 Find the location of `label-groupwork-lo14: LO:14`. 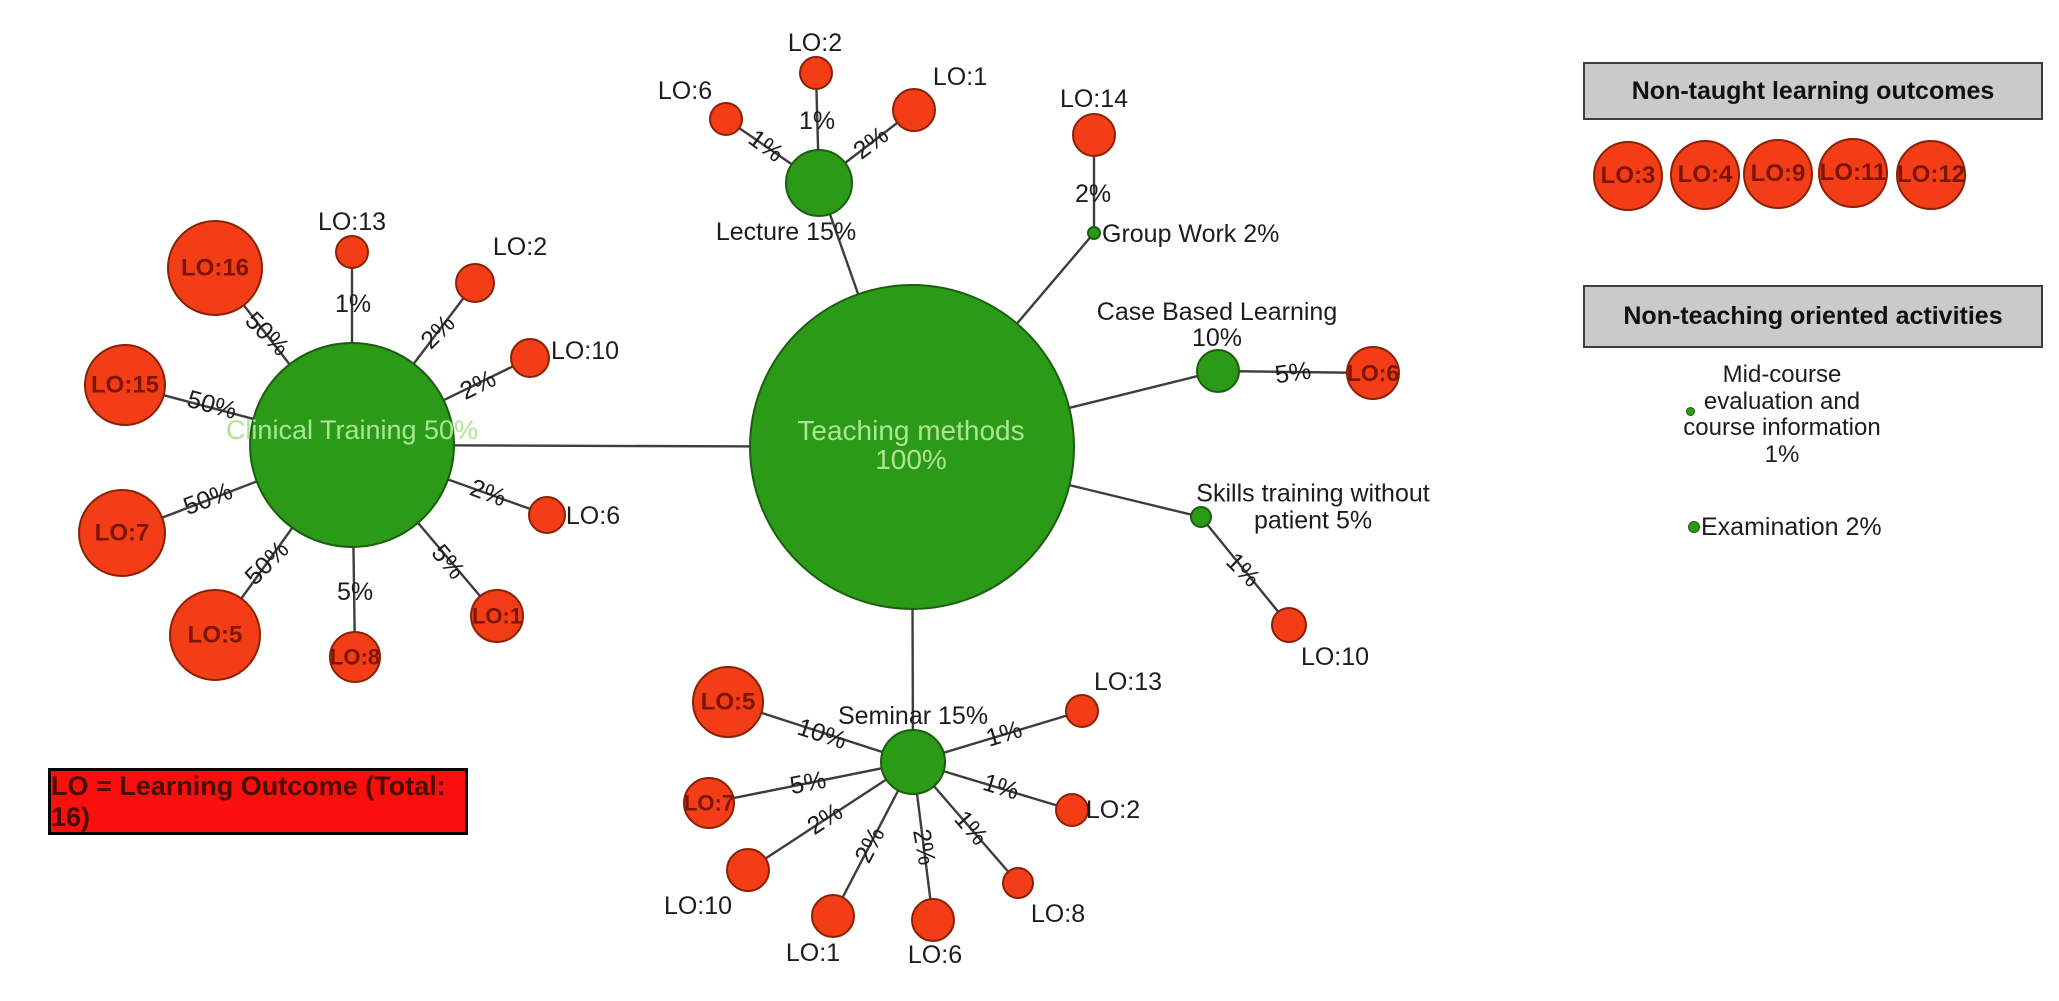

label-groupwork-lo14: LO:14 is located at coordinates (1094, 99).